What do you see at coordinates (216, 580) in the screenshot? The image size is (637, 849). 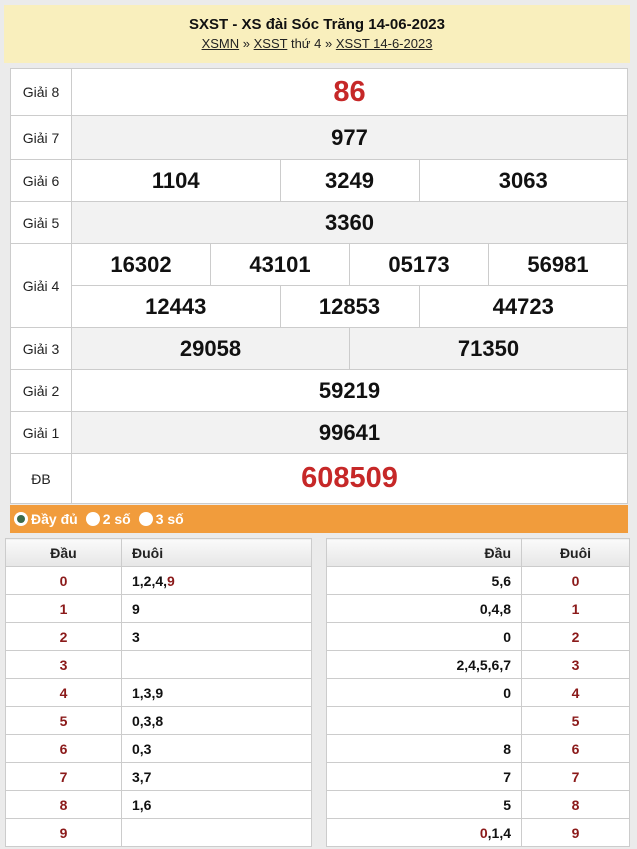 I see `digit-list: 1,2,4,9` at bounding box center [216, 580].